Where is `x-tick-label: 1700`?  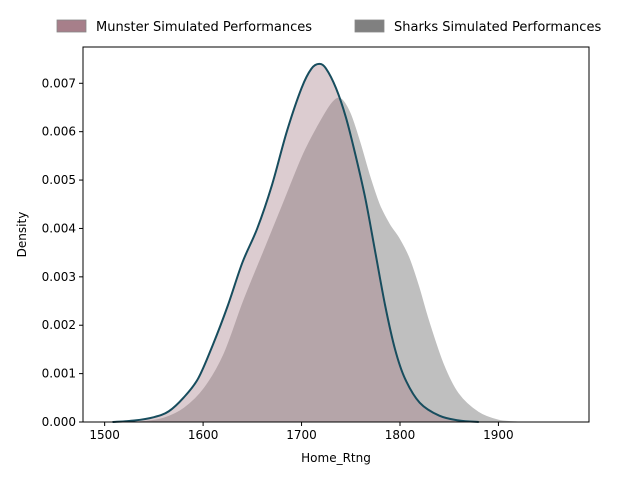
x-tick-label: 1700 is located at coordinates (301, 435).